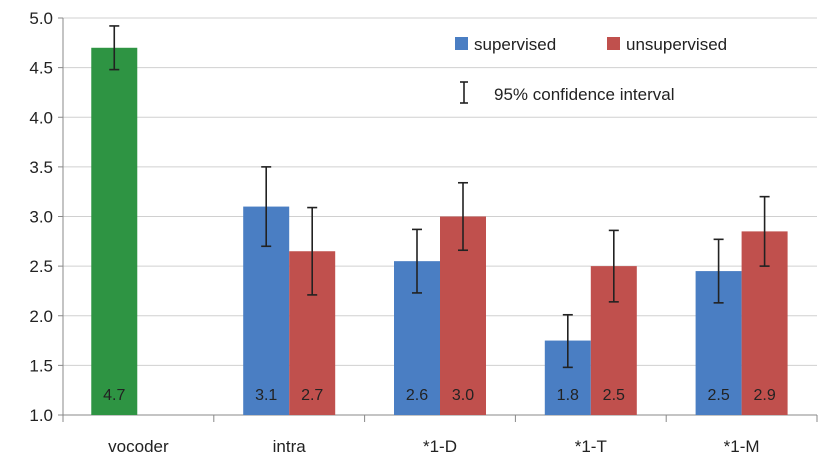 The image size is (823, 462). What do you see at coordinates (41, 68) in the screenshot?
I see `y-tick-label: 4.5` at bounding box center [41, 68].